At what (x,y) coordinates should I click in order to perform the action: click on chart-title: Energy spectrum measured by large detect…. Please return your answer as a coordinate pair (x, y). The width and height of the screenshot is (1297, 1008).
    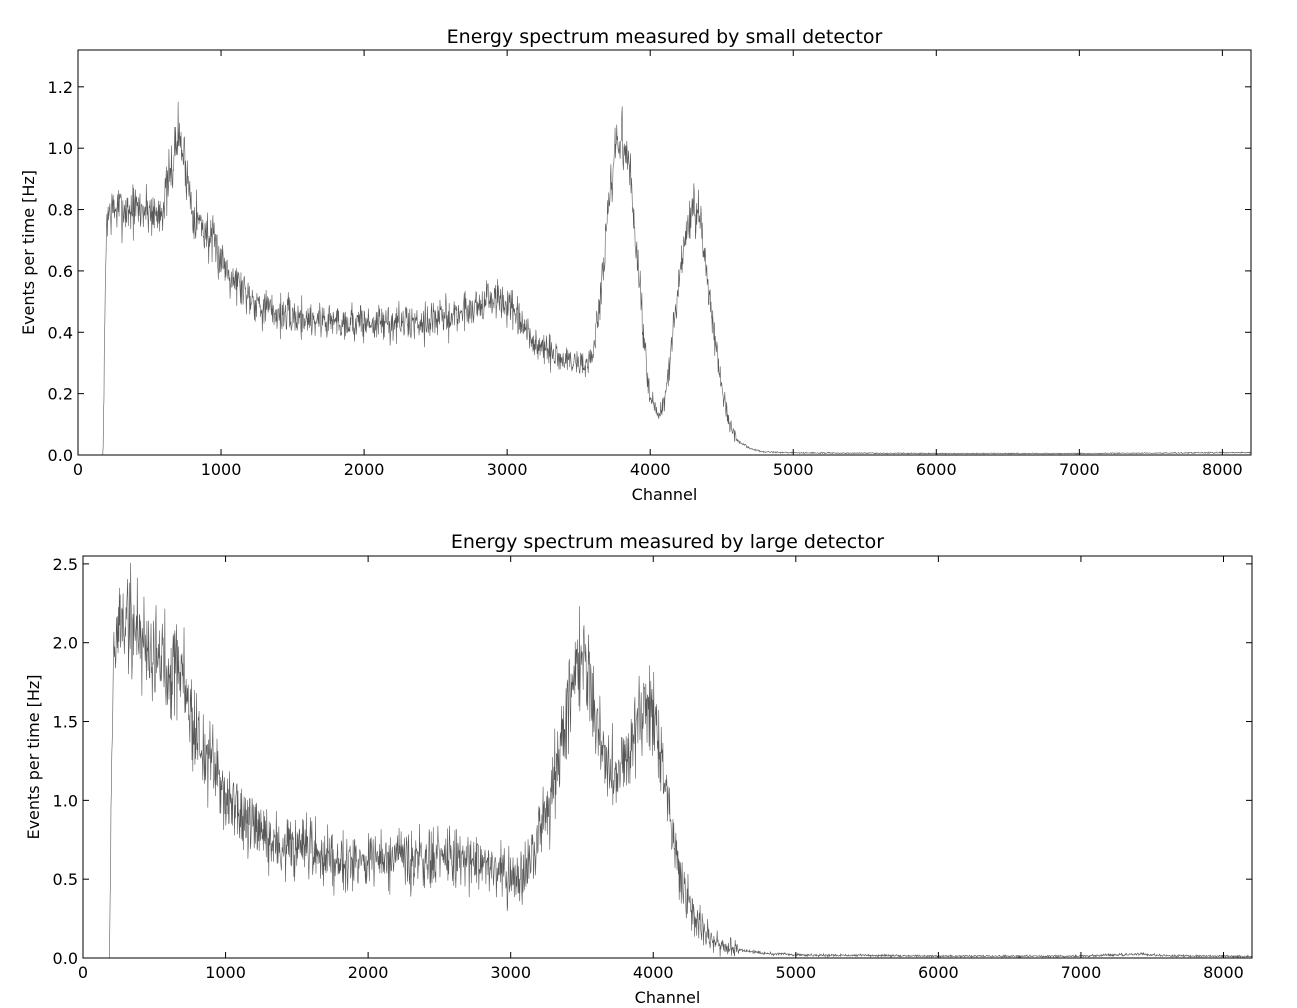
    Looking at the image, I should click on (667, 542).